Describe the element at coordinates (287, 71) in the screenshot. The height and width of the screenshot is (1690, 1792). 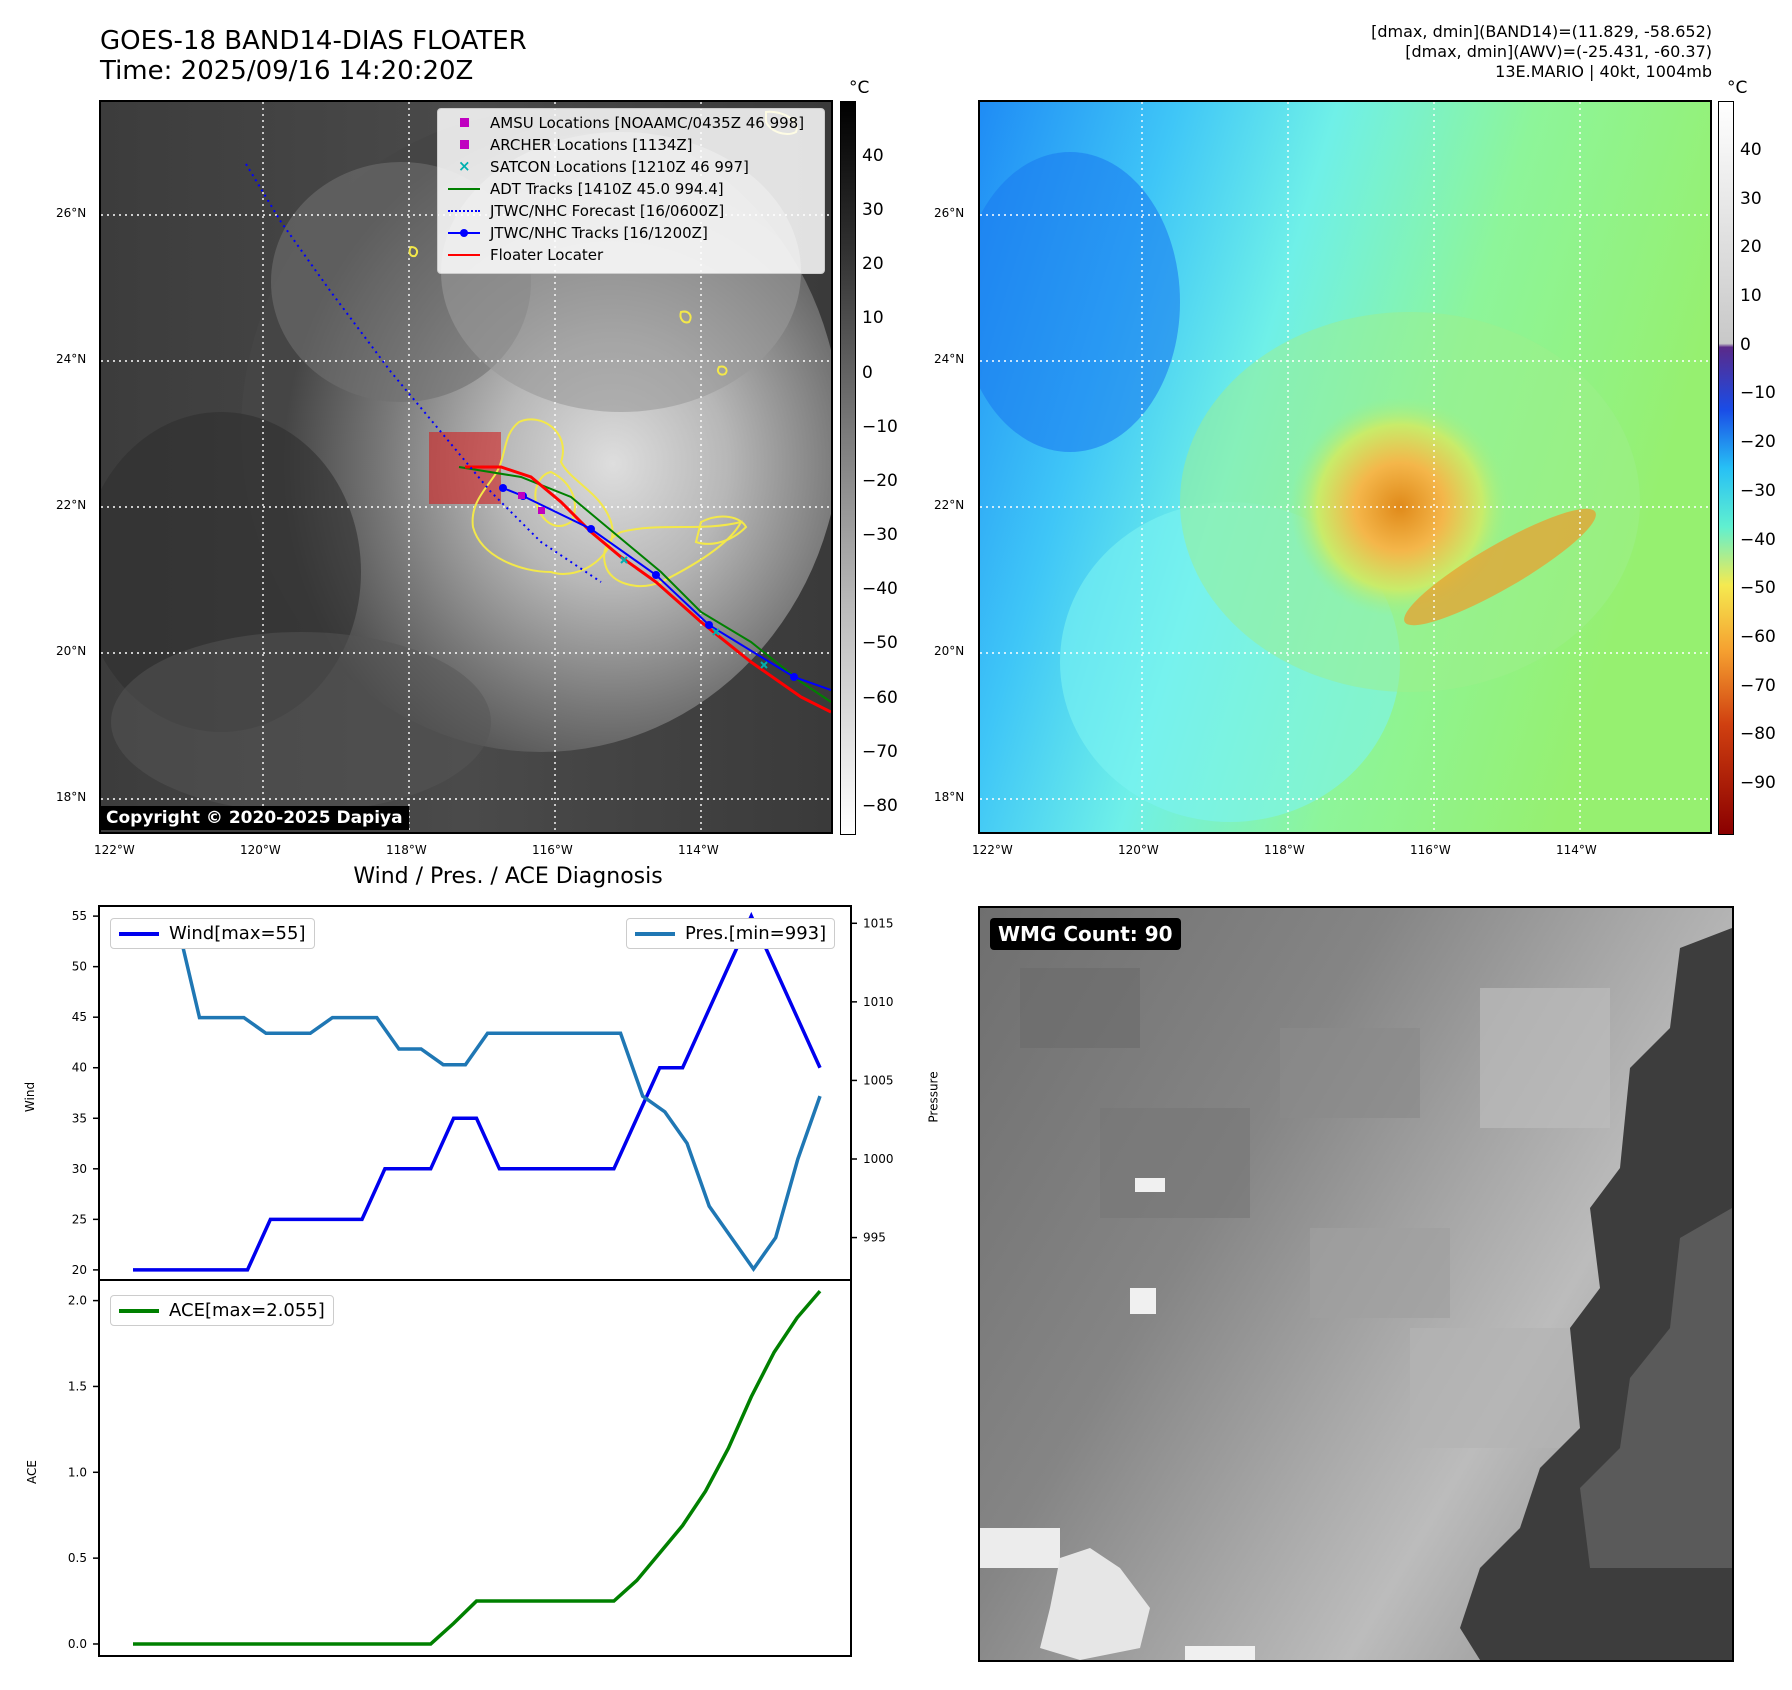
I see `title-line-time: Time: 2025/09/16 14:20:20Z` at that location.